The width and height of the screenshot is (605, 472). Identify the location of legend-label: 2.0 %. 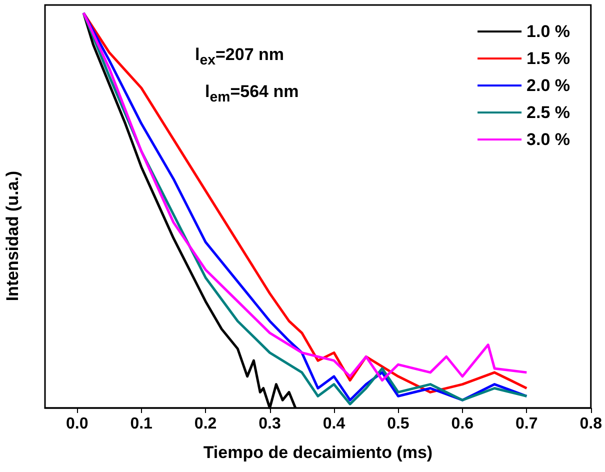
(548, 85).